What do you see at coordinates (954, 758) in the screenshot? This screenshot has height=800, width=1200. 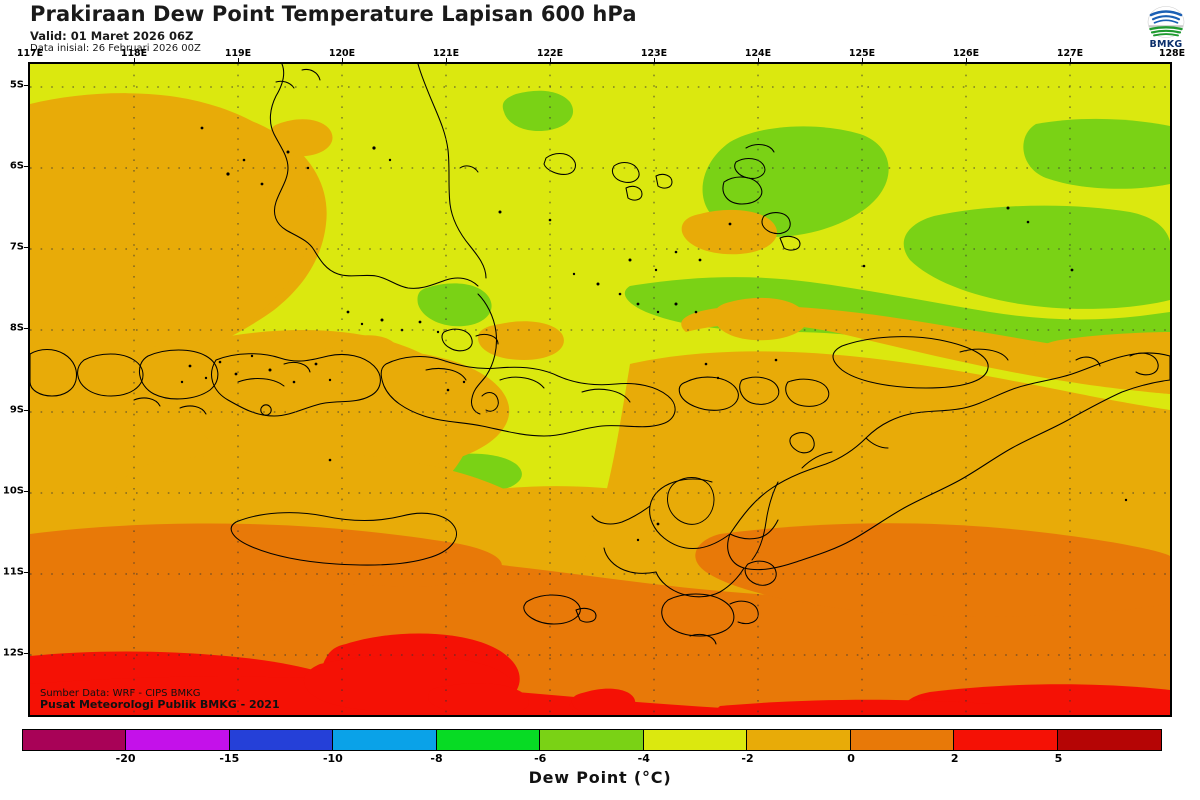 I see `colorbar-tick-8: 2` at bounding box center [954, 758].